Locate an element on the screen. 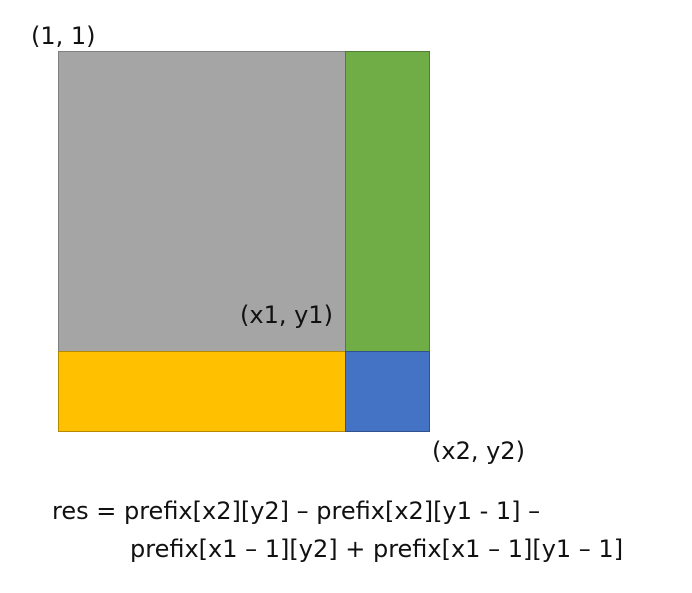 This screenshot has height=593, width=692. label-inner-corner: (x1, y1) is located at coordinates (286, 315).